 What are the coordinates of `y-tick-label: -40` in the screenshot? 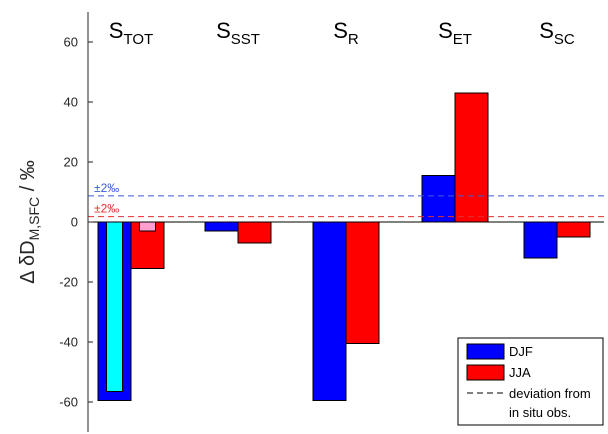 It's located at (68, 342).